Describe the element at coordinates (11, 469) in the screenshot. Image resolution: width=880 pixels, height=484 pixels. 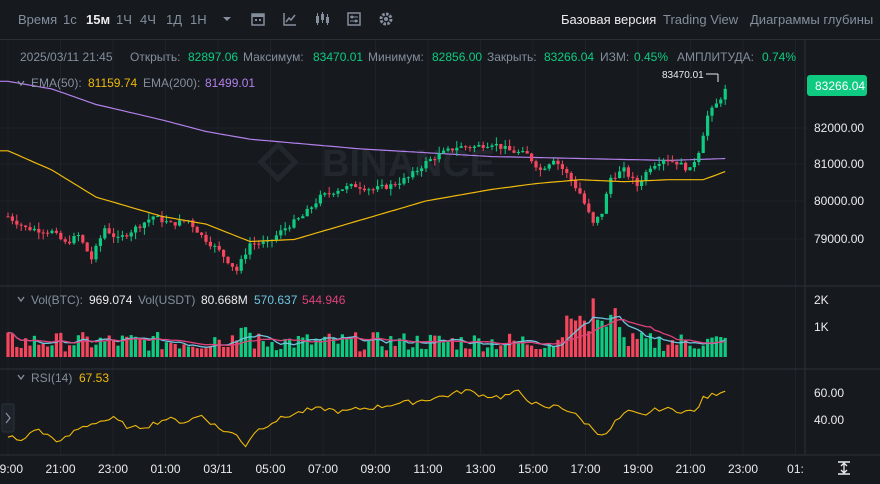
I see `time-tick: 19:00` at that location.